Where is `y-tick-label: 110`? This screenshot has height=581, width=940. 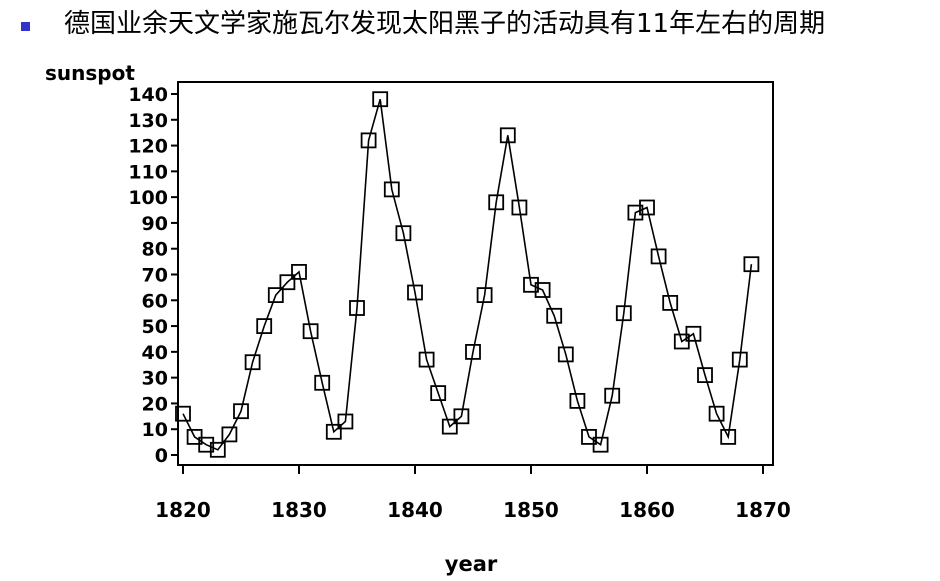 y-tick-label: 110 is located at coordinates (148, 172).